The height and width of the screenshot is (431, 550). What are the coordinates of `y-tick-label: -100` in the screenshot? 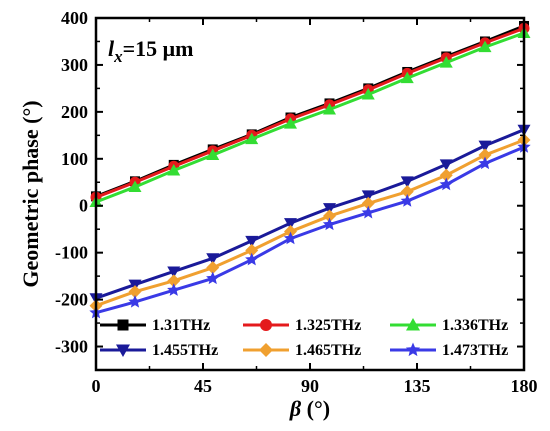 It's located at (71, 253).